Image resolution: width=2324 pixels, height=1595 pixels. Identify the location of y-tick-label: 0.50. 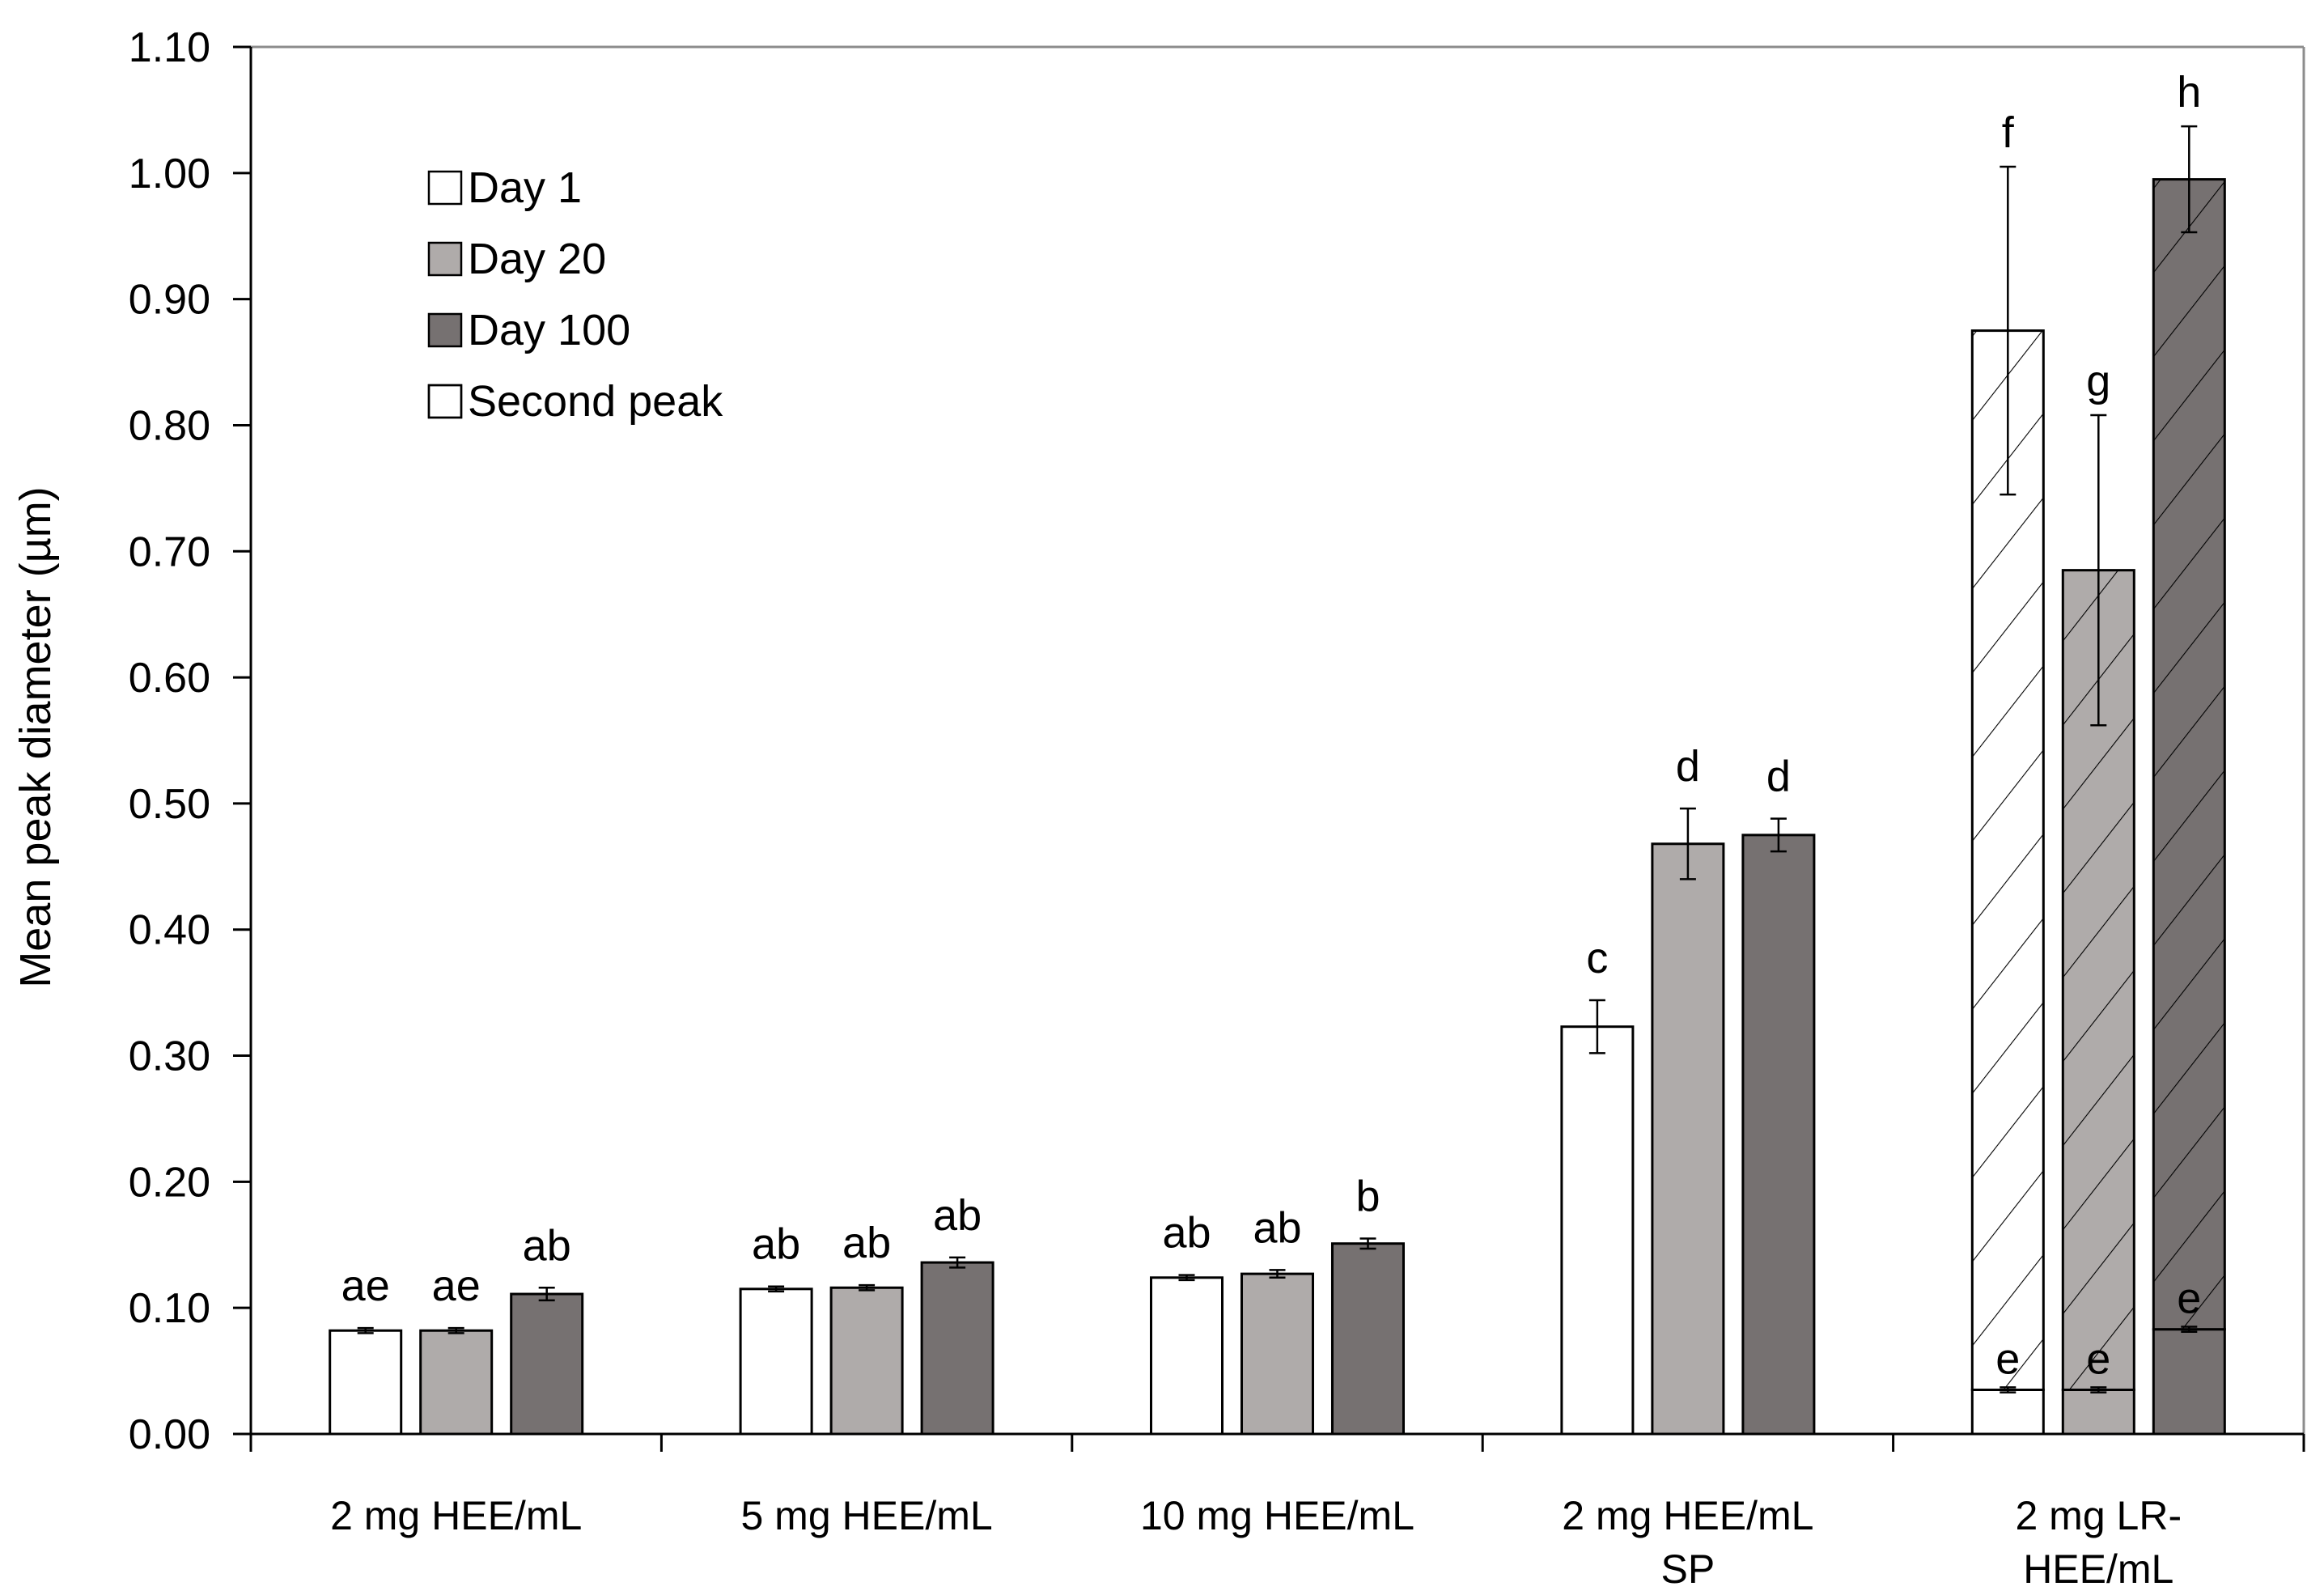
(169, 804).